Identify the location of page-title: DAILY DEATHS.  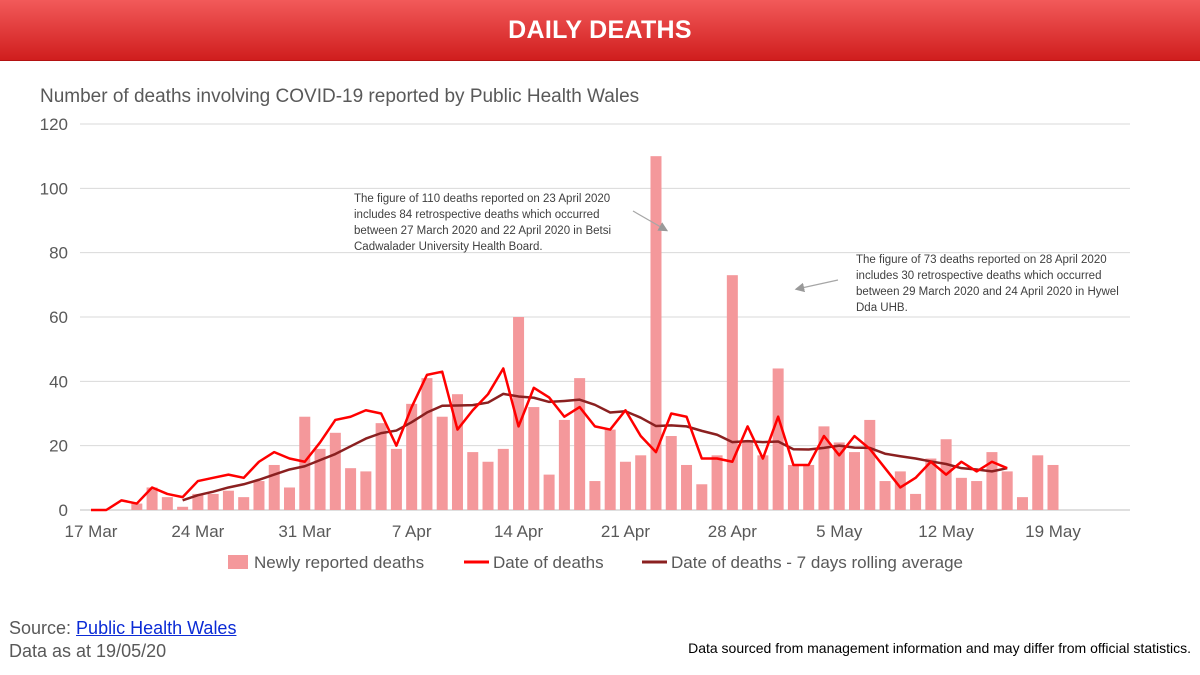
(600, 29).